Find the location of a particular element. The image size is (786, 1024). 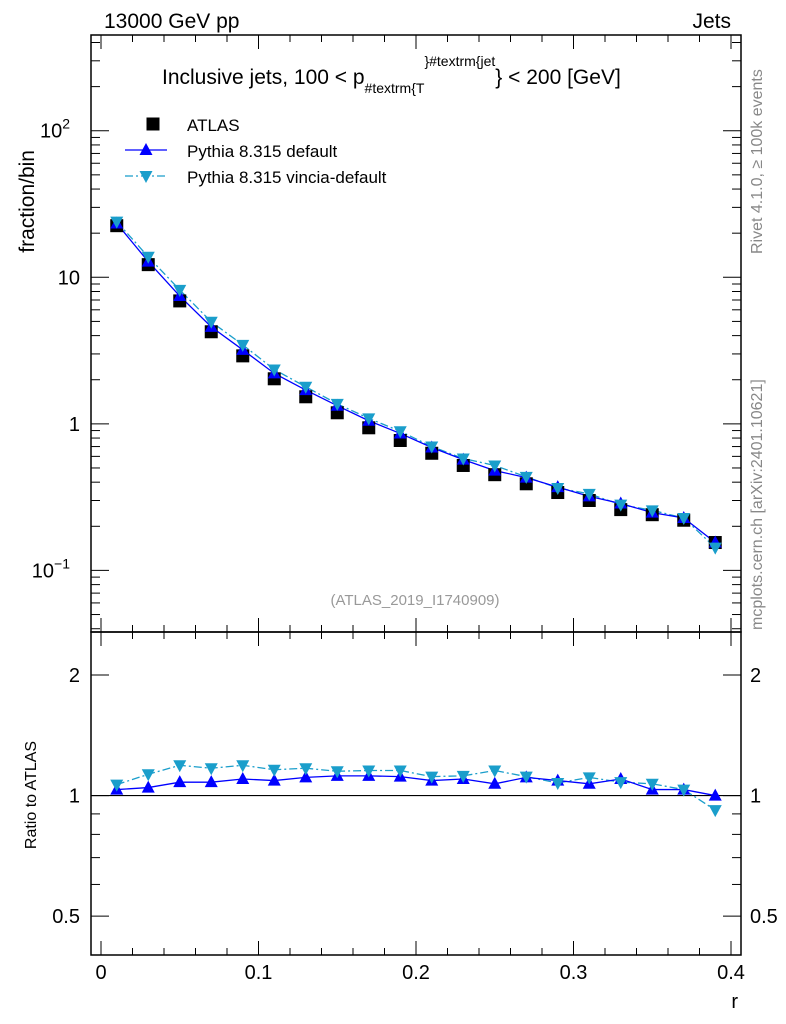

x-tick-label: 0.3 is located at coordinates (574, 973).